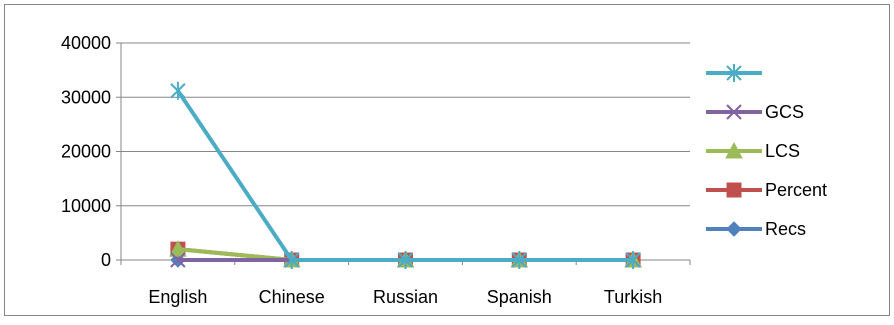  I want to click on data-point-lcs, so click(178, 248).